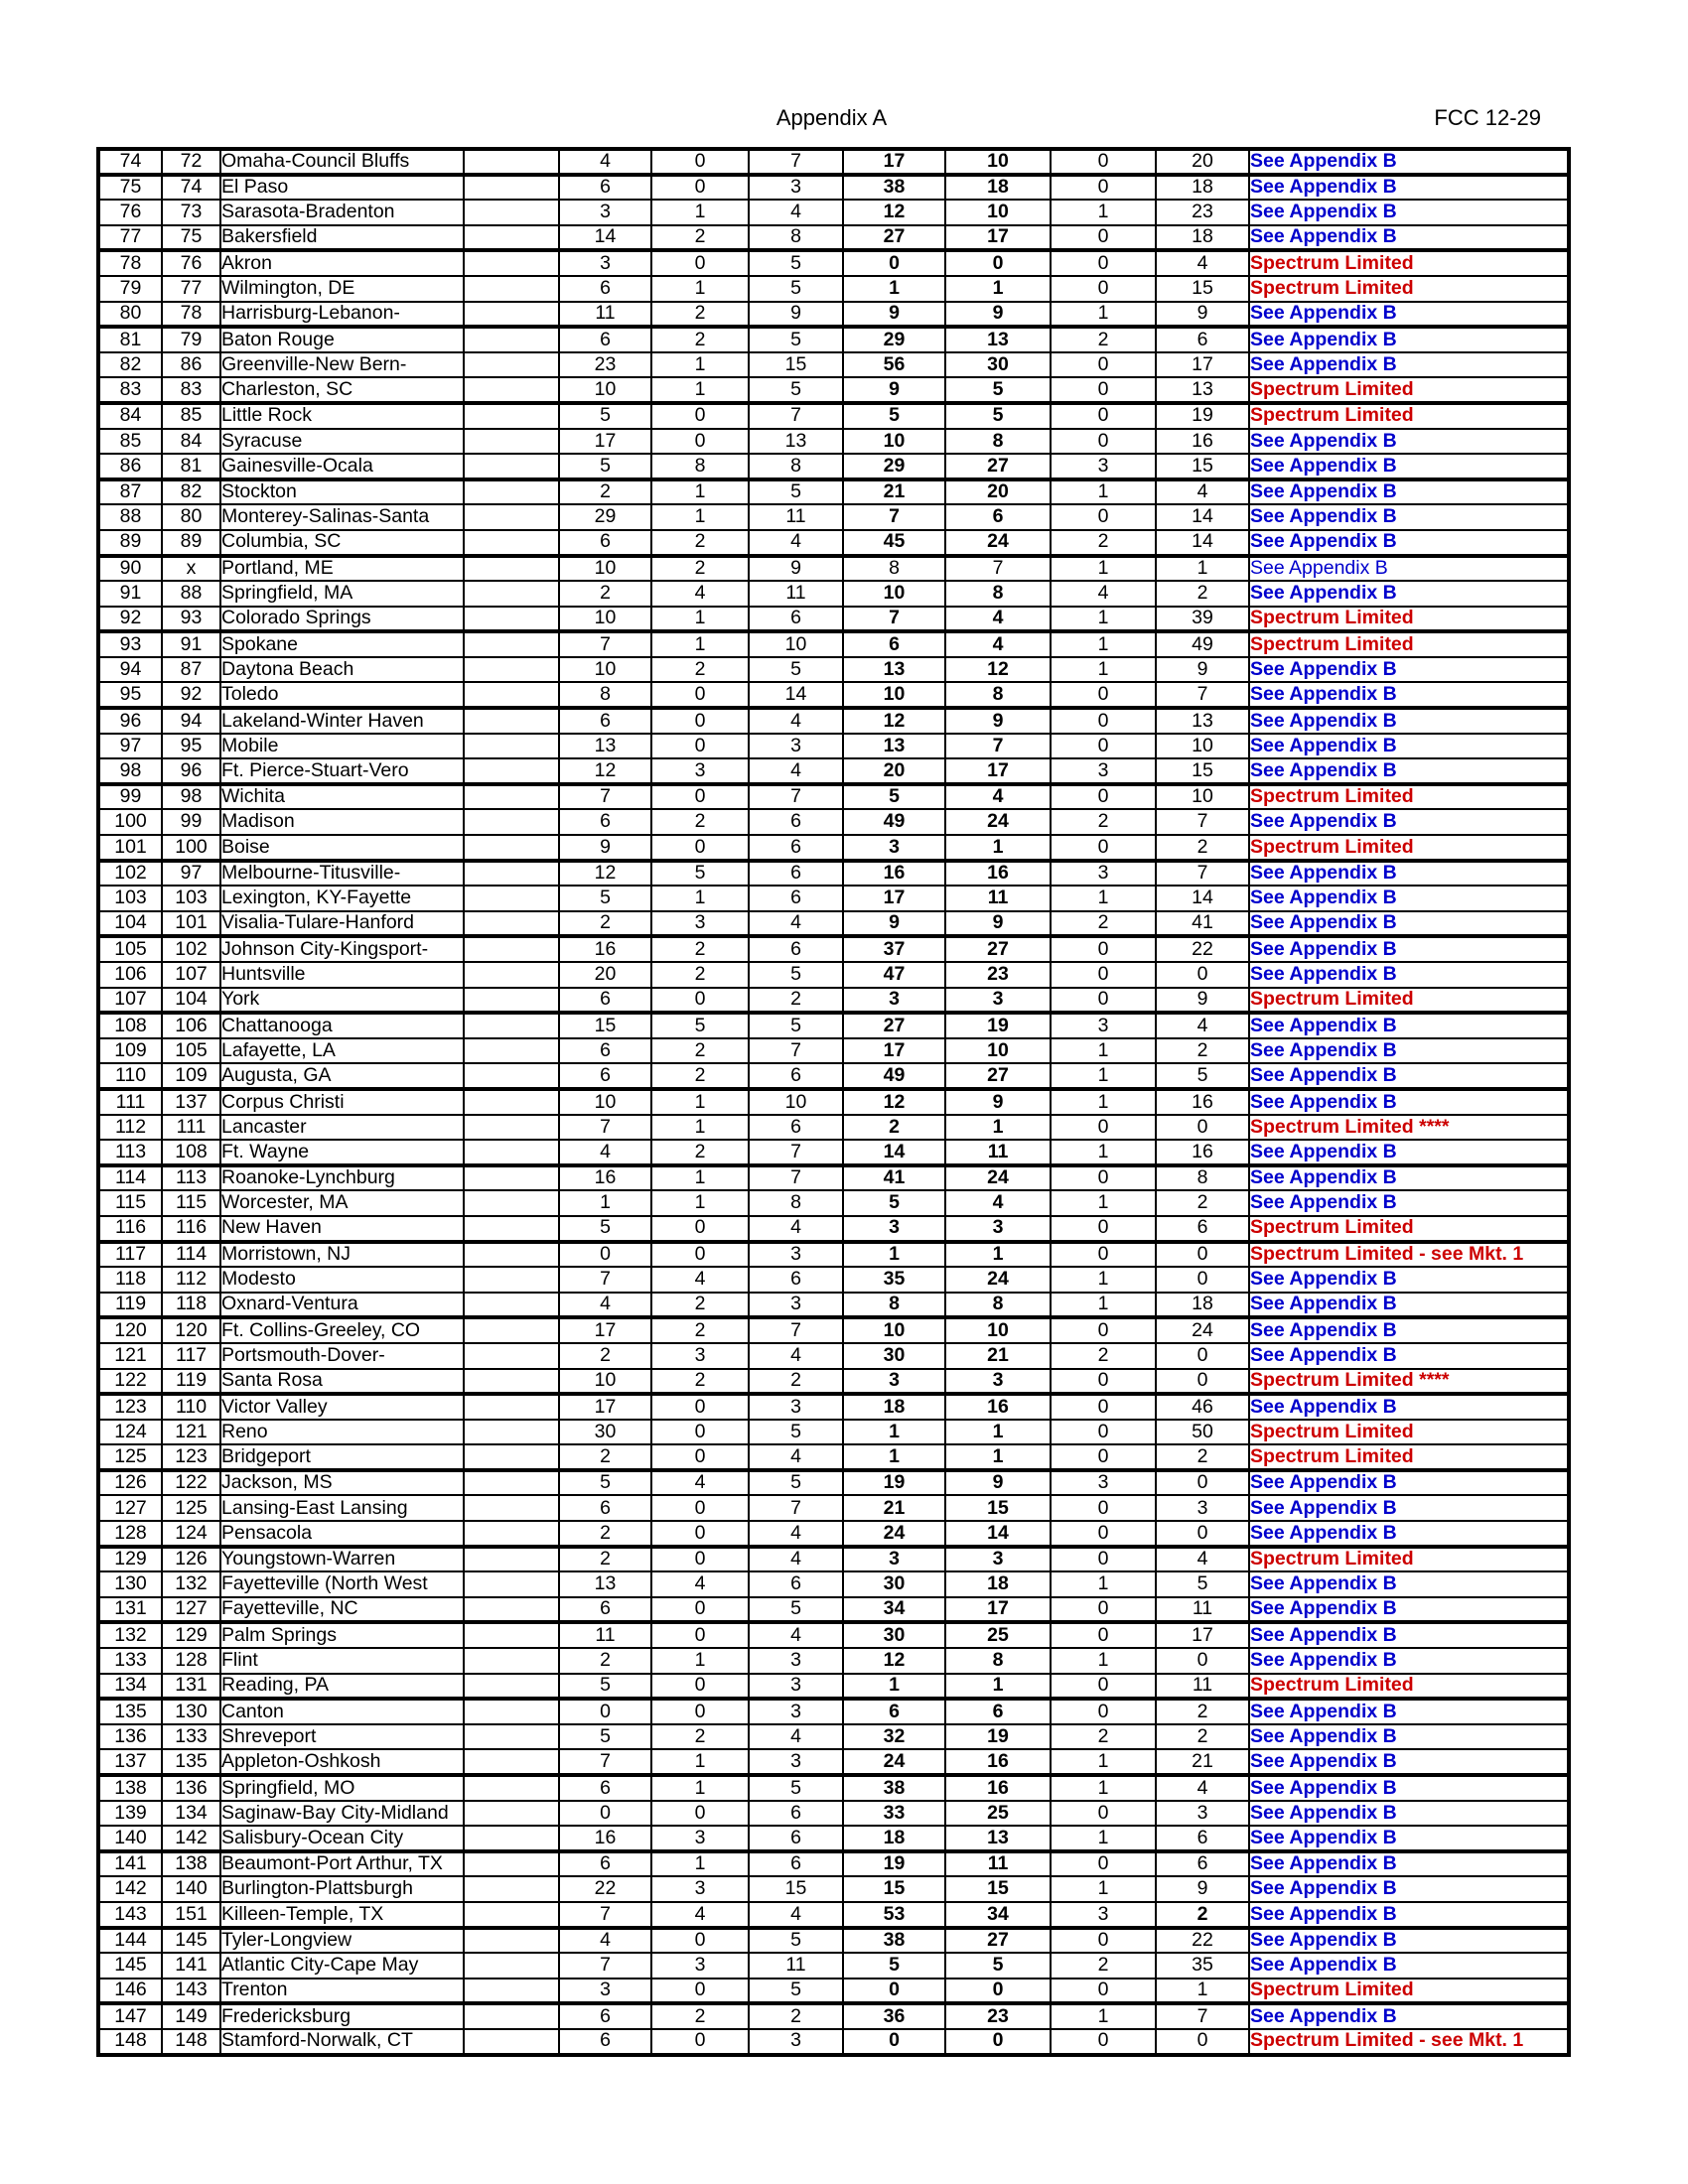  Describe the element at coordinates (191, 1127) in the screenshot. I see `cell-prev-rank: 111` at that location.